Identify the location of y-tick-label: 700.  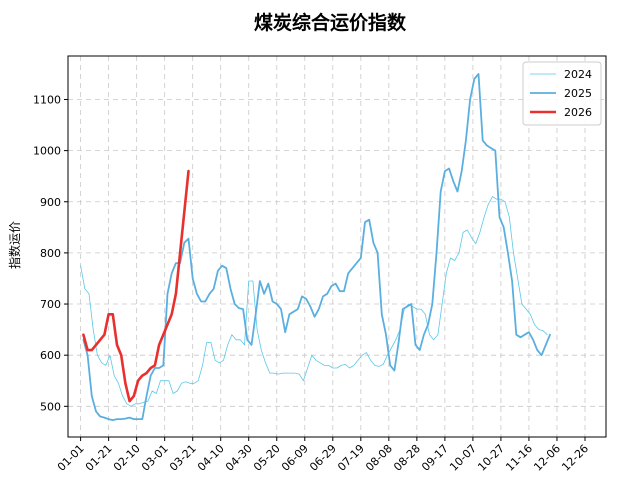
(50, 304).